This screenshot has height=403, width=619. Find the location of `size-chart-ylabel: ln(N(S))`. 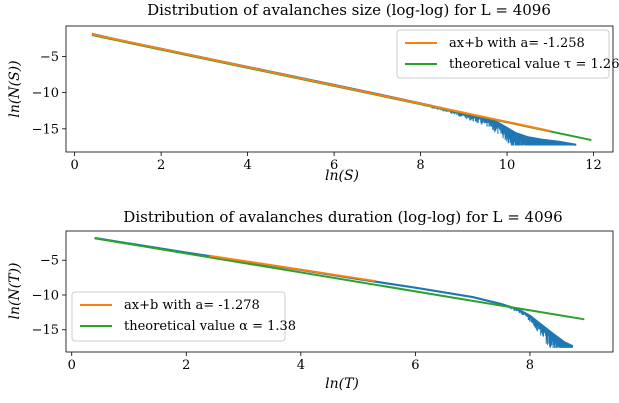

size-chart-ylabel: ln(N(S)) is located at coordinates (15, 88).